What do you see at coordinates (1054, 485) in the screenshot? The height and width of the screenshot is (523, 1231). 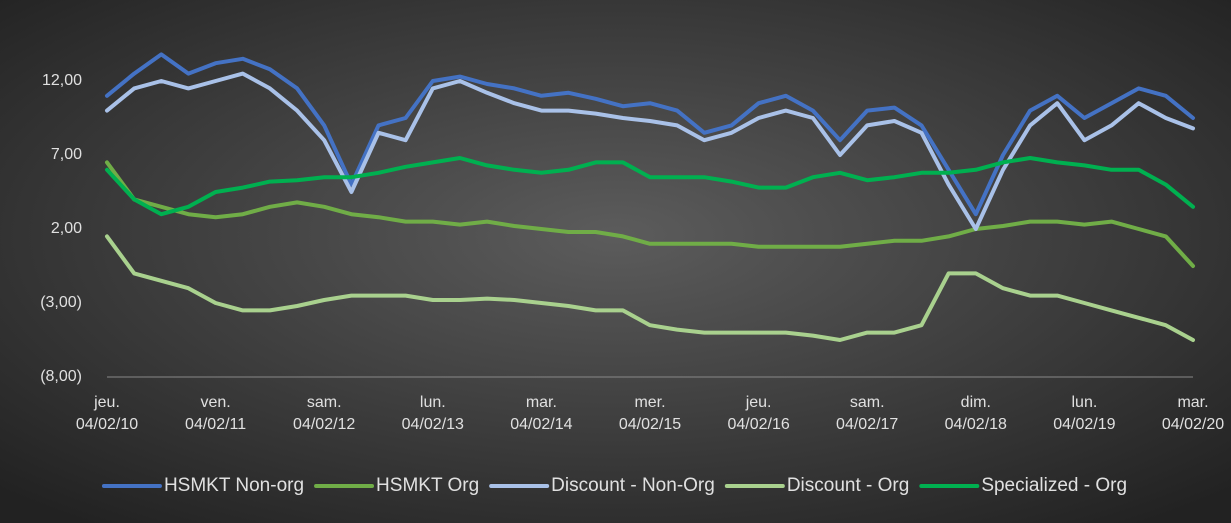 I see `legend-label: Specialized - Org` at bounding box center [1054, 485].